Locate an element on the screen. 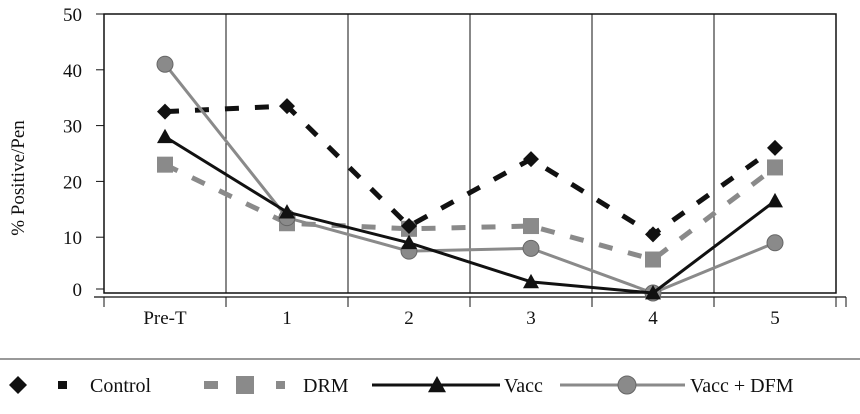 This screenshot has width=860, height=414. y-tick-label: 30 is located at coordinates (72, 127).